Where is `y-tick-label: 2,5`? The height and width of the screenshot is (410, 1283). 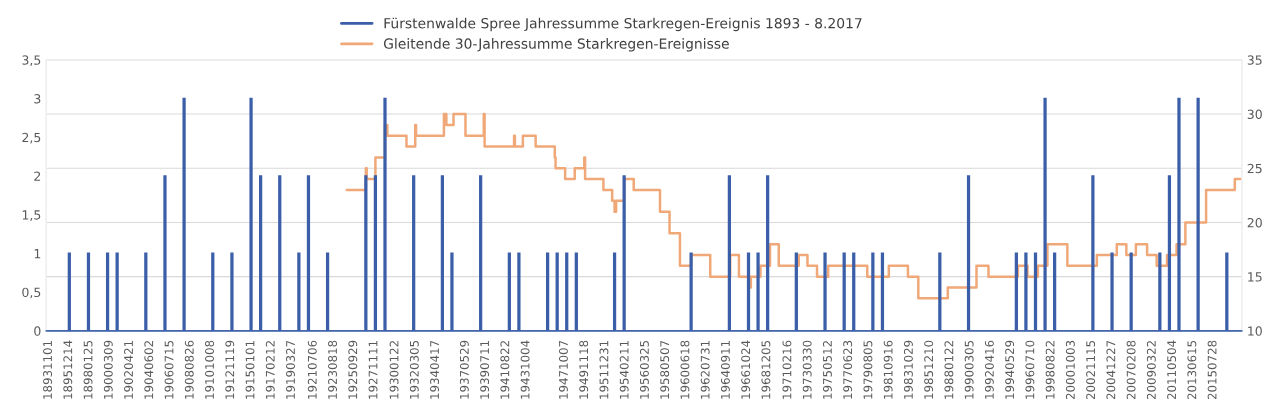 y-tick-label: 2,5 is located at coordinates (31, 138).